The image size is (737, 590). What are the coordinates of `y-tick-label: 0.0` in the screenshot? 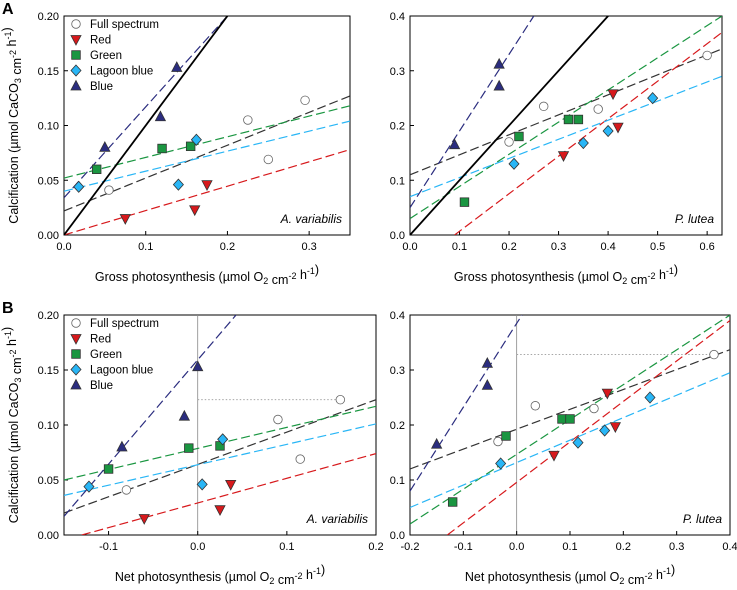 It's located at (397, 536).